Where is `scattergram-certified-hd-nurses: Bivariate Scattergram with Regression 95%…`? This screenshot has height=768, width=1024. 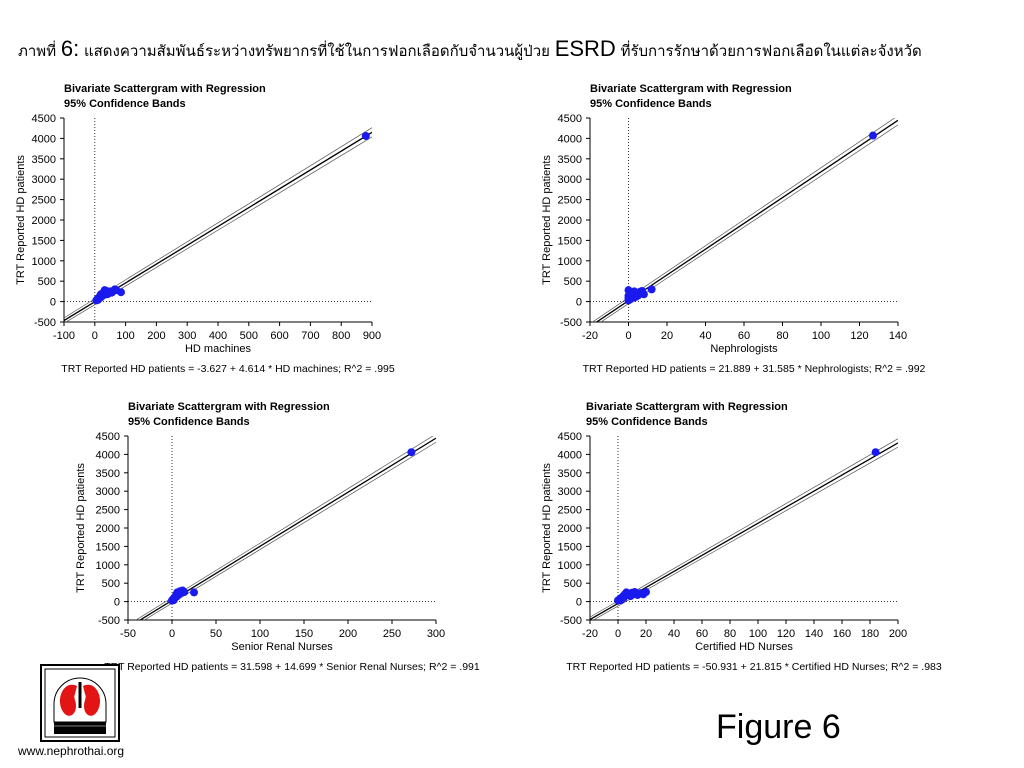 scattergram-certified-hd-nurses: Bivariate Scattergram with Regression 95%… is located at coordinates (741, 537).